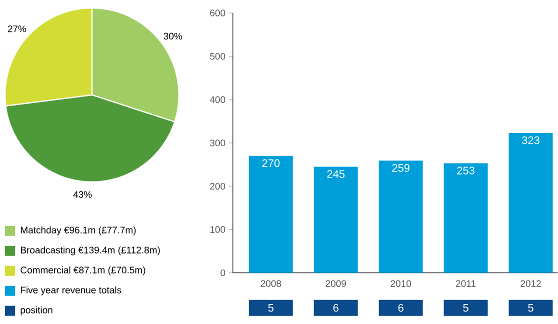  What do you see at coordinates (218, 143) in the screenshot?
I see `y-tick-label: 300` at bounding box center [218, 143].